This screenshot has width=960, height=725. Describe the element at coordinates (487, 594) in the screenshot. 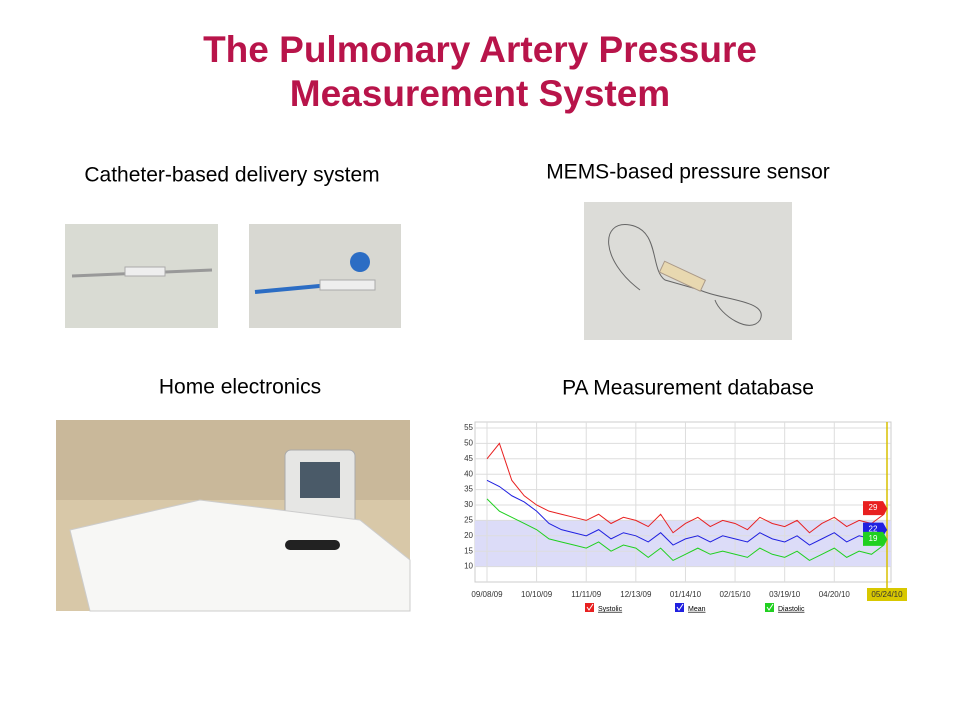

I see `x-tick-label: 09/08/09` at that location.